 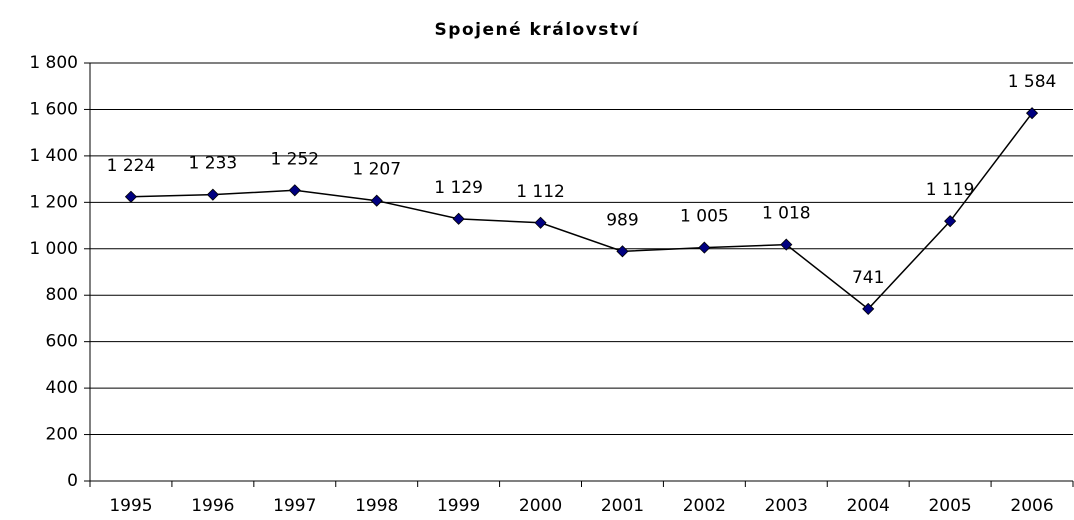 I want to click on y-tick-label: 400, so click(x=62, y=388).